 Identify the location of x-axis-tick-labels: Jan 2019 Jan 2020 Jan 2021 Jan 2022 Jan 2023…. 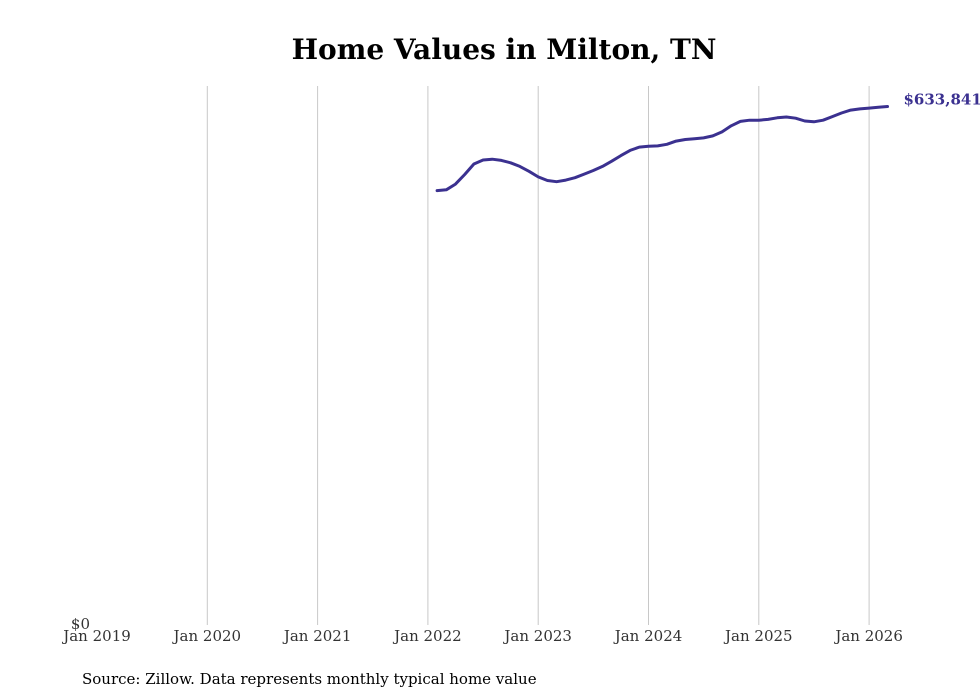
(482, 636).